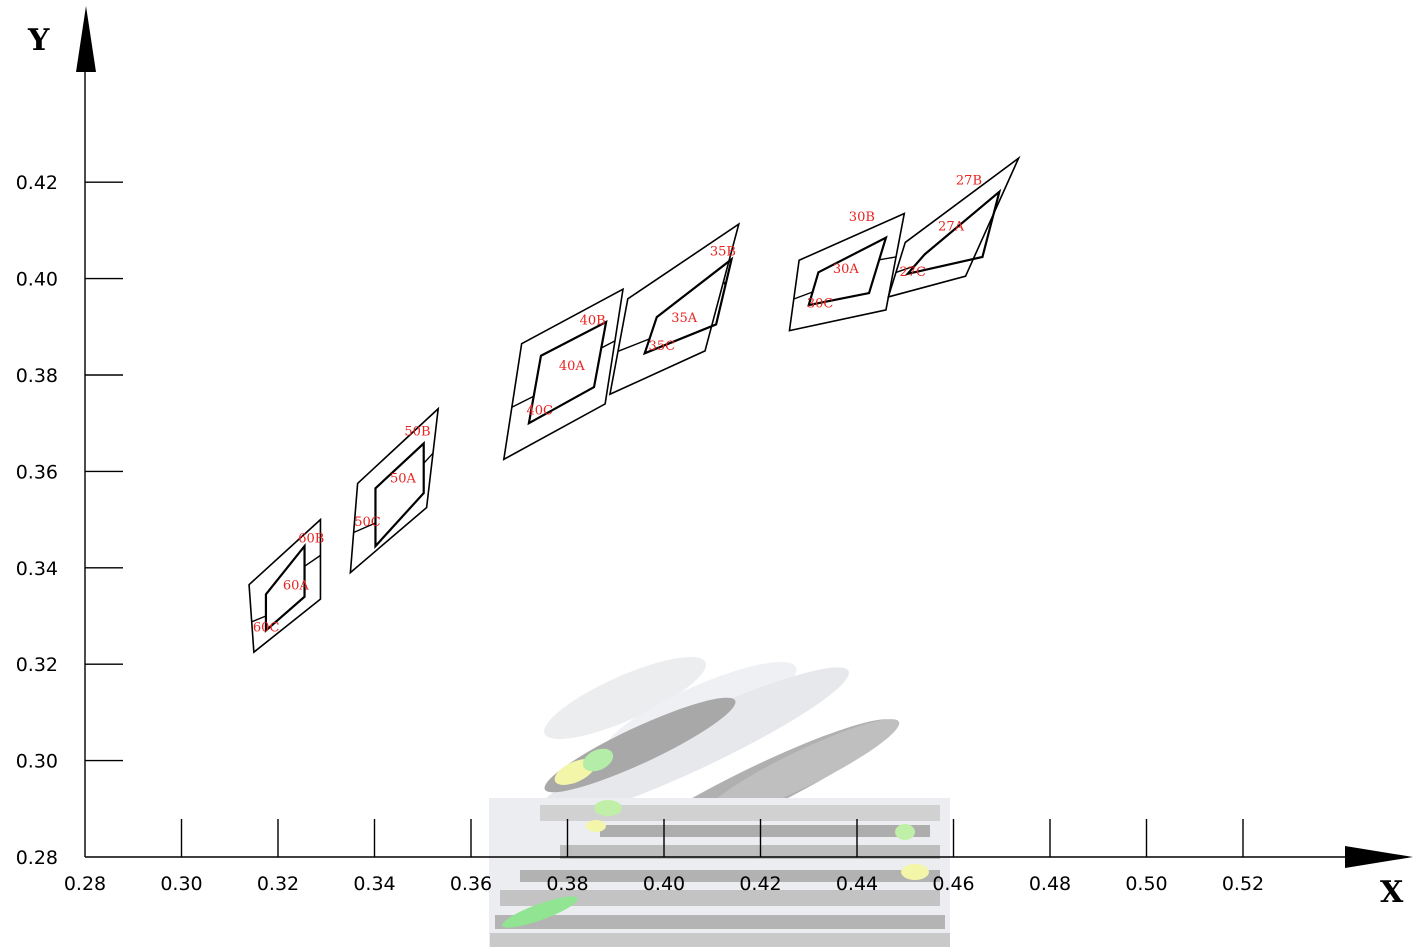 The image size is (1424, 947). I want to click on x-tick-label: 0.34, so click(374, 884).